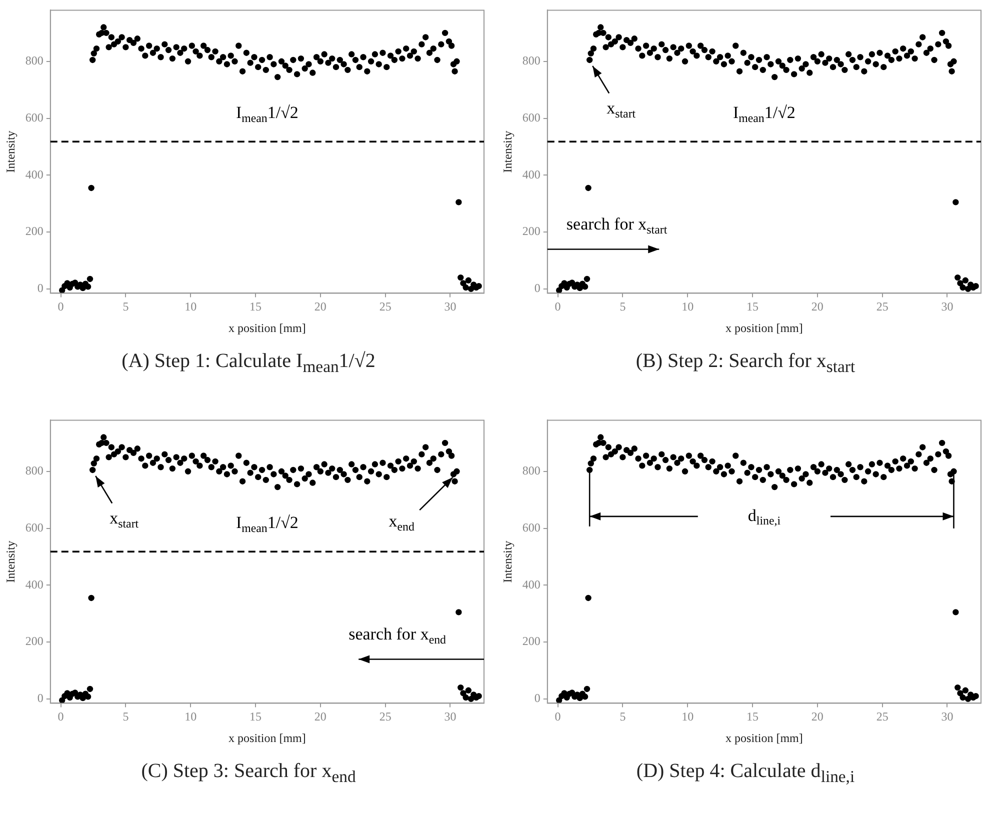 The image size is (997, 823). What do you see at coordinates (248, 773) in the screenshot?
I see `text: (C) Step 3: Search for x$_{end}$` at bounding box center [248, 773].